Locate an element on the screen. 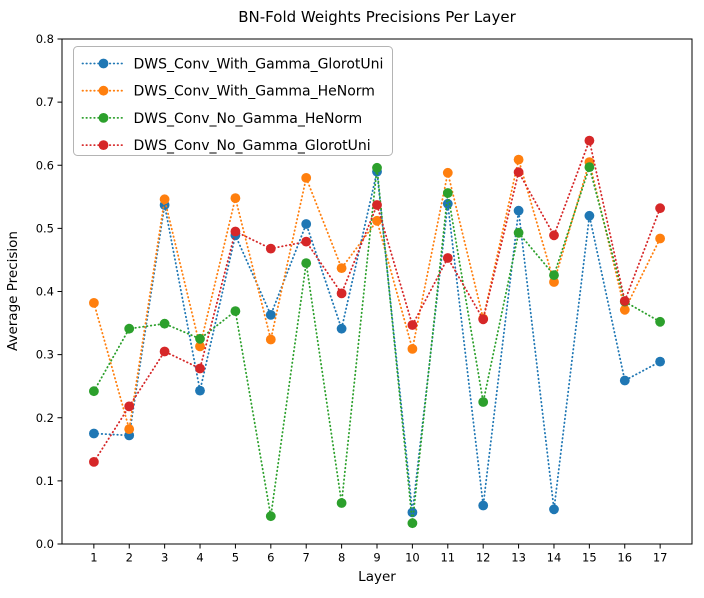 The height and width of the screenshot is (598, 704). x-tick-label: 17 is located at coordinates (660, 558).